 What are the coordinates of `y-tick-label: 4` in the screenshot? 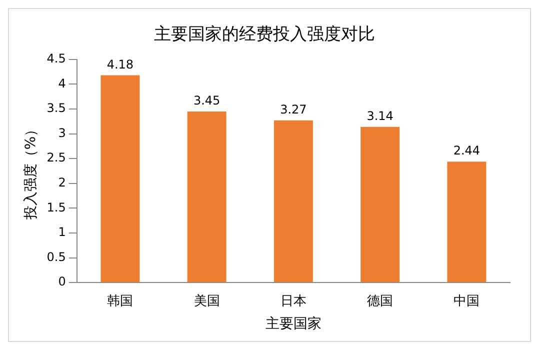 It's located at (62, 83).